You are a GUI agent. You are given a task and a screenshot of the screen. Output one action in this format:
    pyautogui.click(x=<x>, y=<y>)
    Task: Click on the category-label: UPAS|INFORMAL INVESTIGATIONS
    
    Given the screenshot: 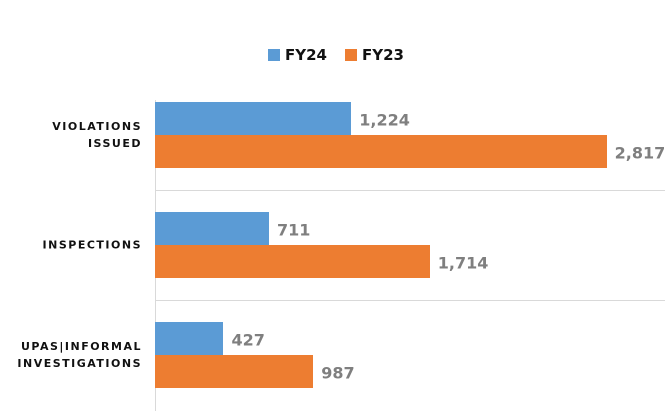 What is the action you would take?
    pyautogui.click(x=79, y=355)
    